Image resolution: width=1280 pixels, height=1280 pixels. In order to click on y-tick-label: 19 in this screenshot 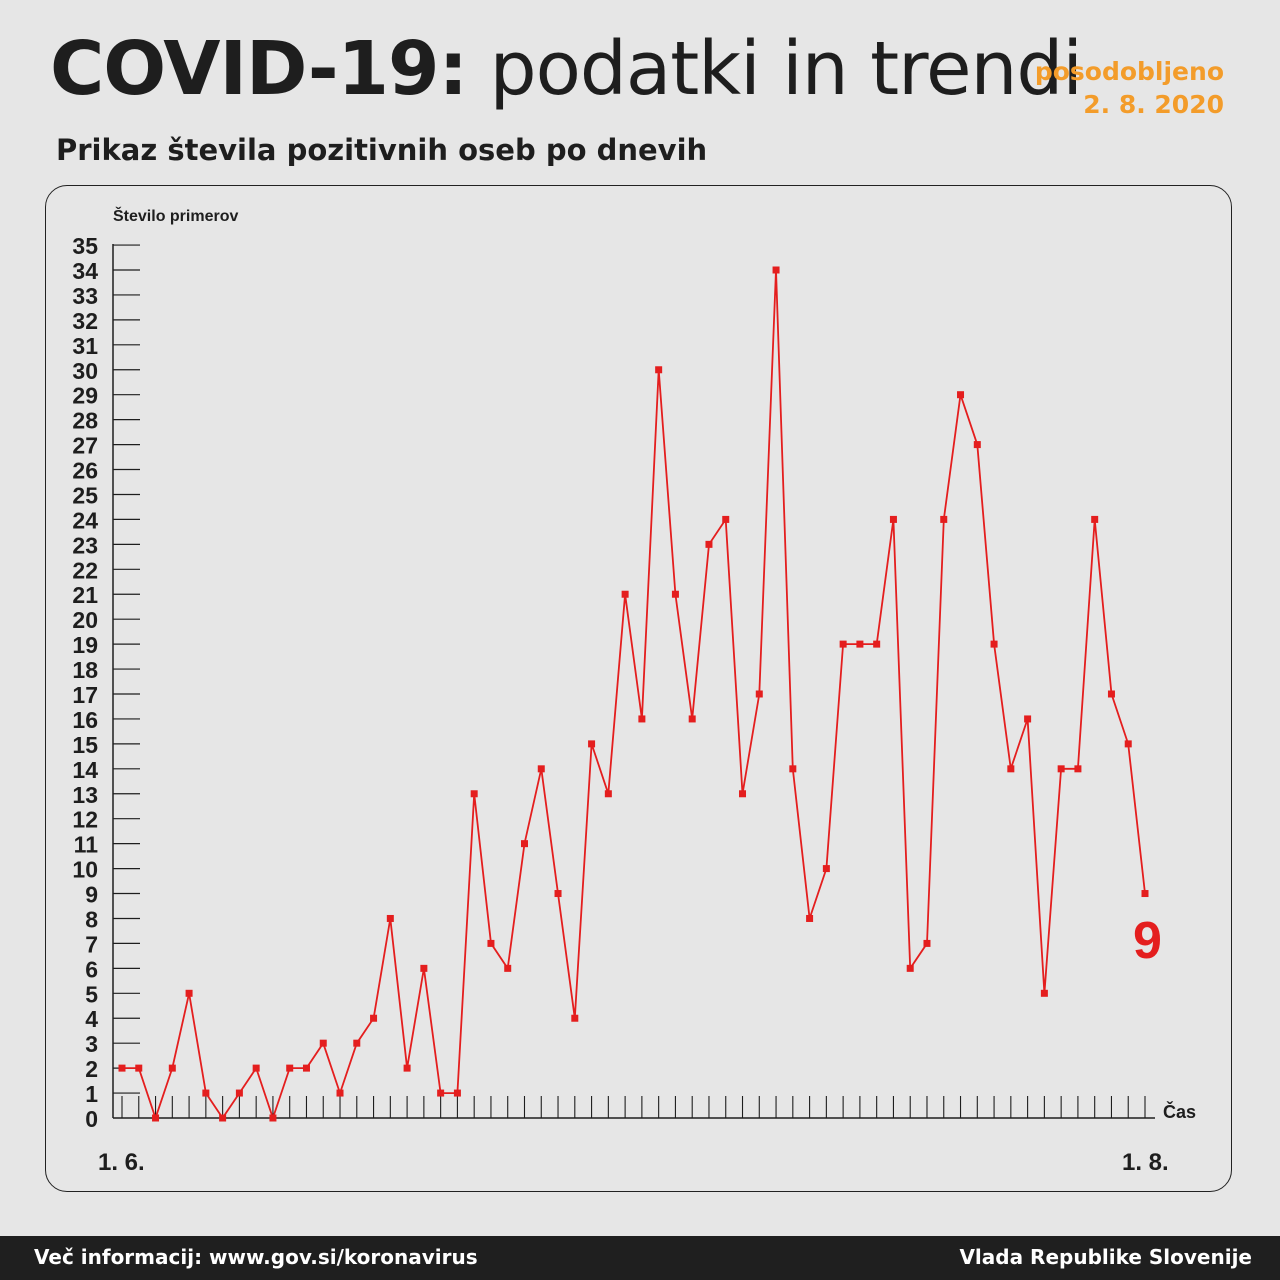, I will do `click(85, 645)`.